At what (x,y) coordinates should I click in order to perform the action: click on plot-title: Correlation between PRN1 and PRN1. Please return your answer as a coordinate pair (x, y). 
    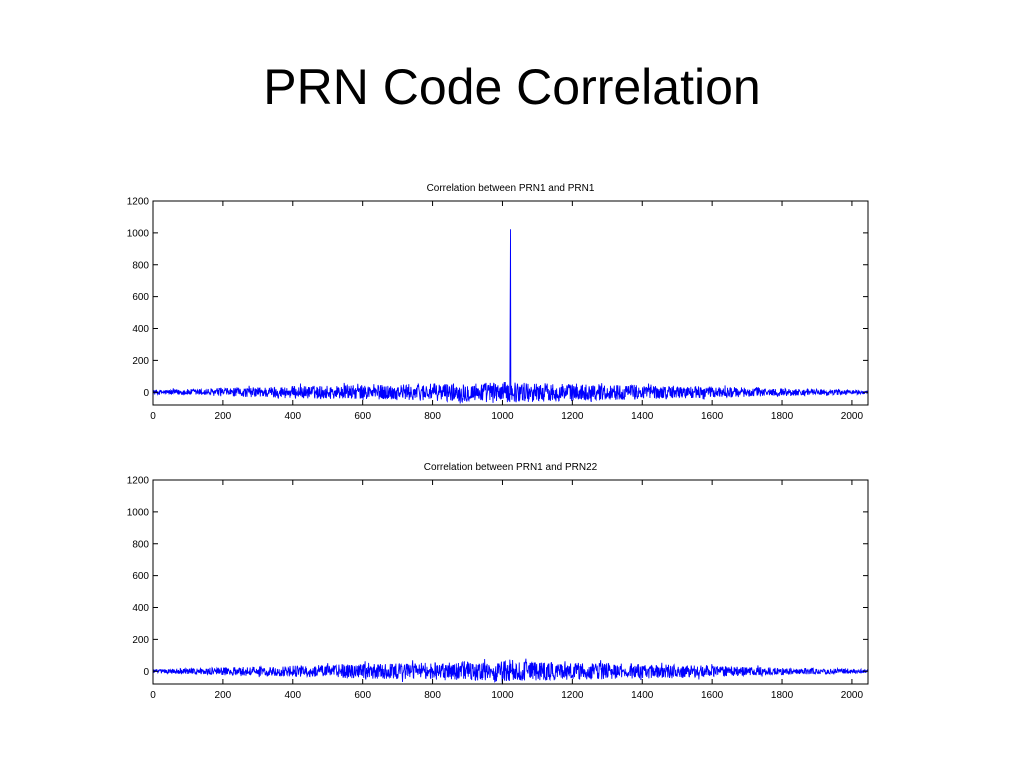
    Looking at the image, I should click on (511, 188).